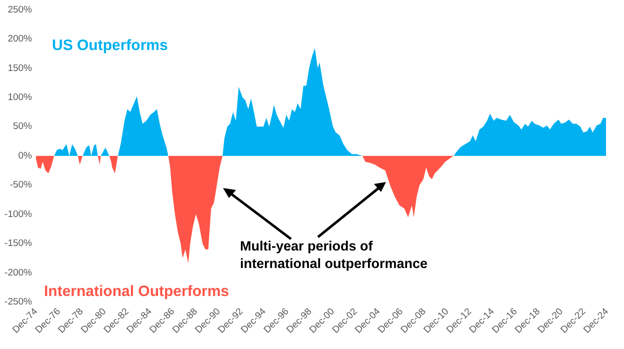 This screenshot has width=624, height=349. Describe the element at coordinates (20, 10) in the screenshot. I see `y-tick-label: 250%` at that location.